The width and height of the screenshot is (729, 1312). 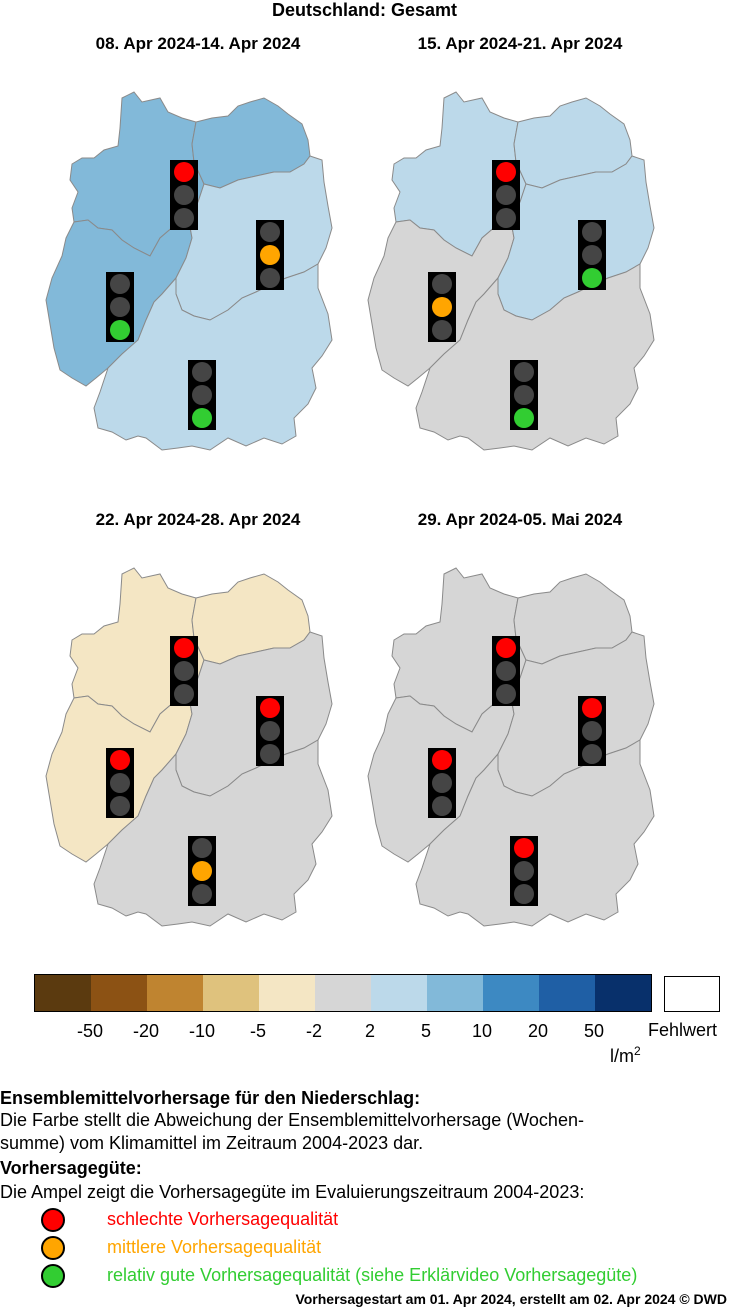 What do you see at coordinates (145, 1031) in the screenshot?
I see `colorbar-tick-label: -20` at bounding box center [145, 1031].